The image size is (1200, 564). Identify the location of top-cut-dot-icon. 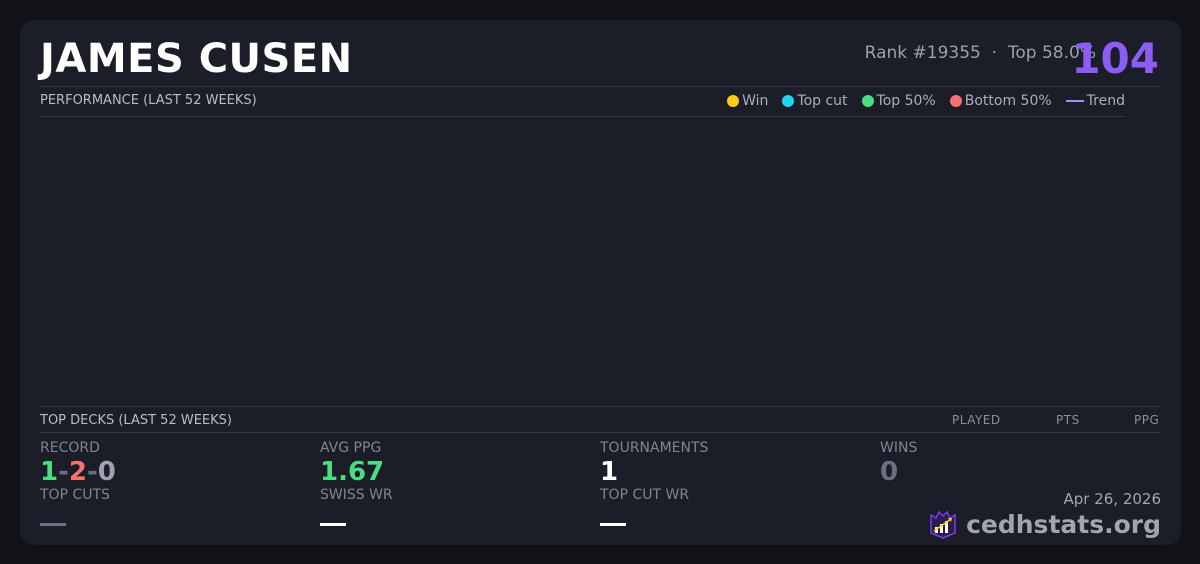
(788, 101).